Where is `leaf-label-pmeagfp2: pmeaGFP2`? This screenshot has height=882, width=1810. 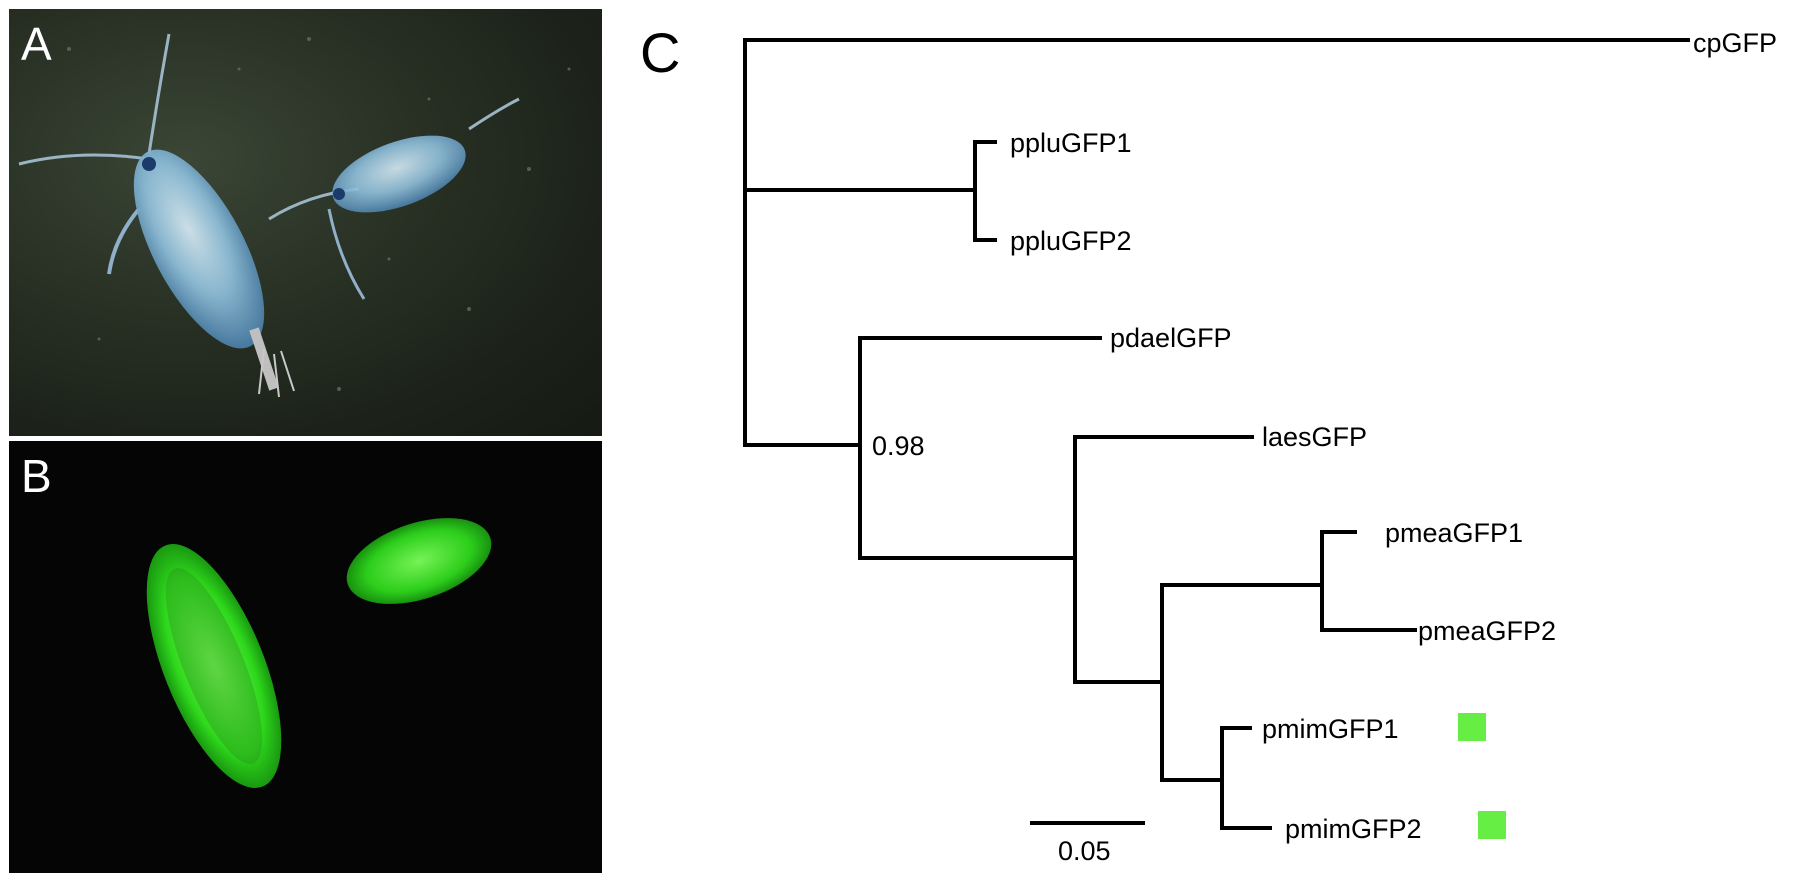 leaf-label-pmeagfp2: pmeaGFP2 is located at coordinates (1487, 631).